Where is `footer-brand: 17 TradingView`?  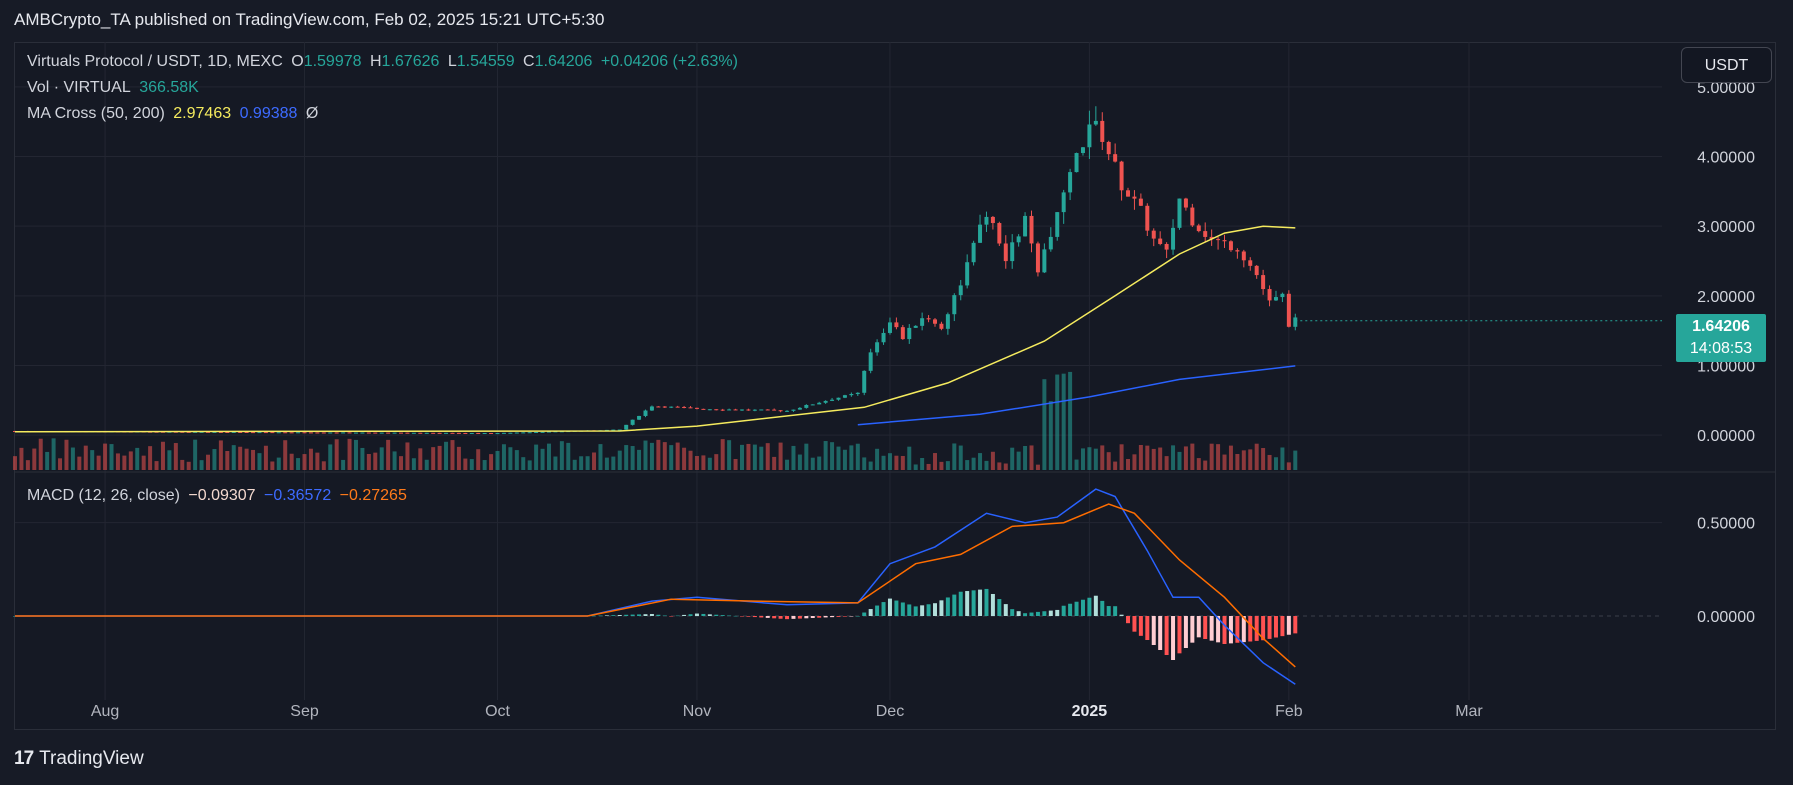
footer-brand: 17 TradingView is located at coordinates (79, 759).